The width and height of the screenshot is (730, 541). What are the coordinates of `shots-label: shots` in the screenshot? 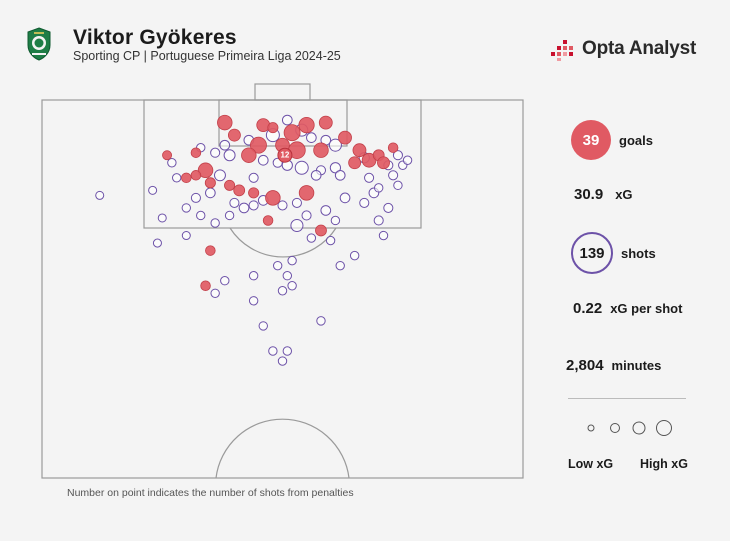 It's located at (638, 253).